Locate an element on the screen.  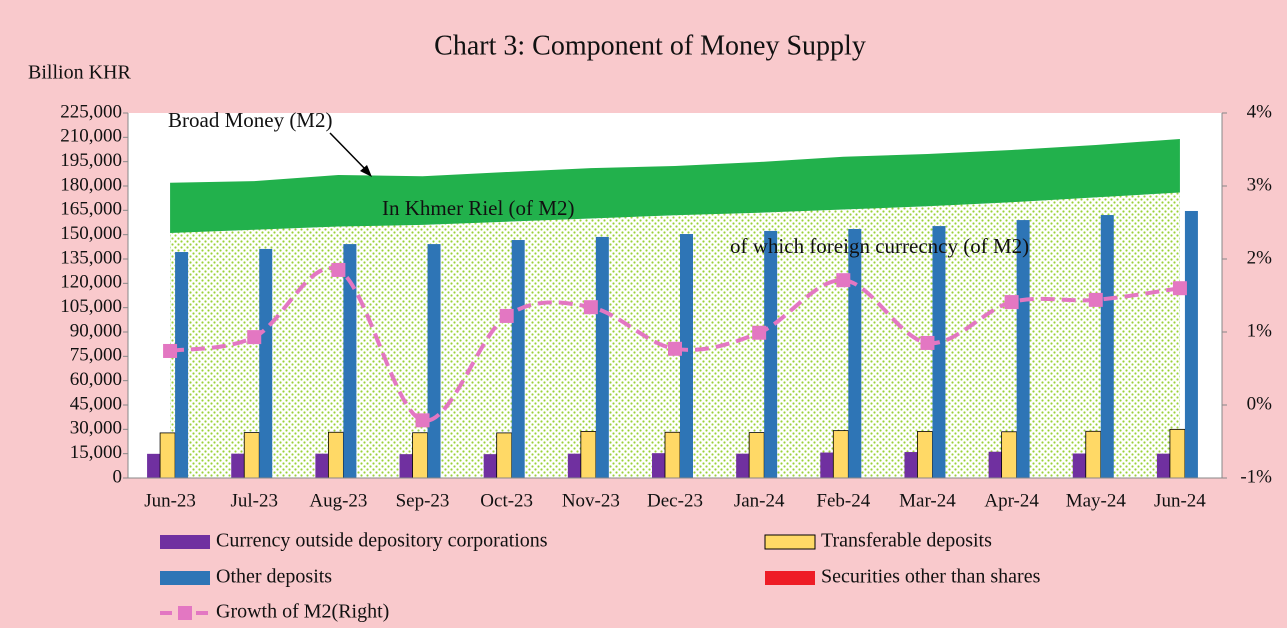
y-axis-label: Billion KHR is located at coordinates (79, 73).